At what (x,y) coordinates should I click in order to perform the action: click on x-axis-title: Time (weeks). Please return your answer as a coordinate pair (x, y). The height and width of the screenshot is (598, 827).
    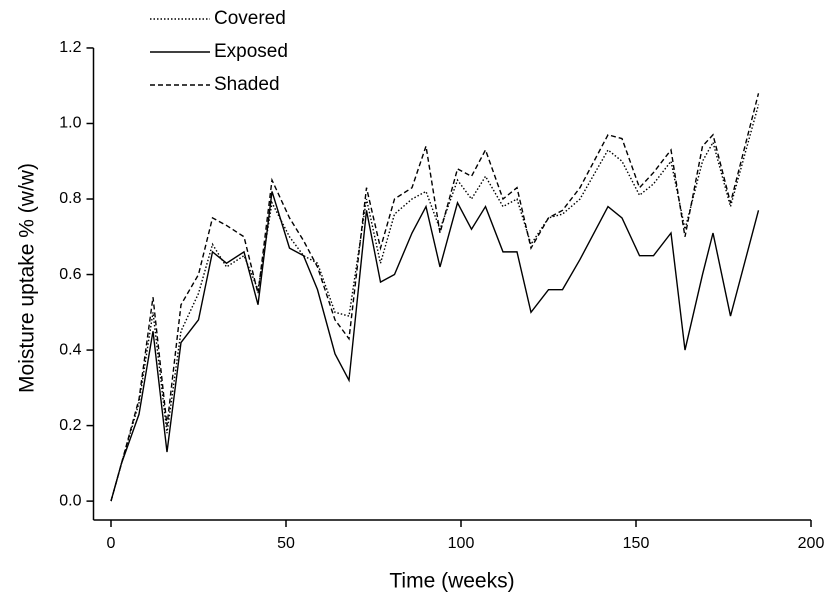
    Looking at the image, I should click on (451, 581).